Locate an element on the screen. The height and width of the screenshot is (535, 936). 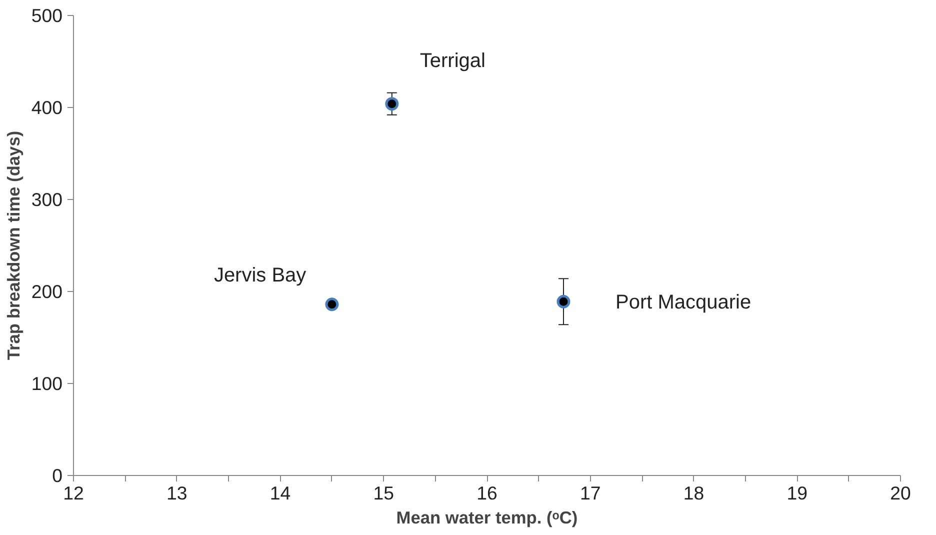
annotation: Terrigal is located at coordinates (453, 61).